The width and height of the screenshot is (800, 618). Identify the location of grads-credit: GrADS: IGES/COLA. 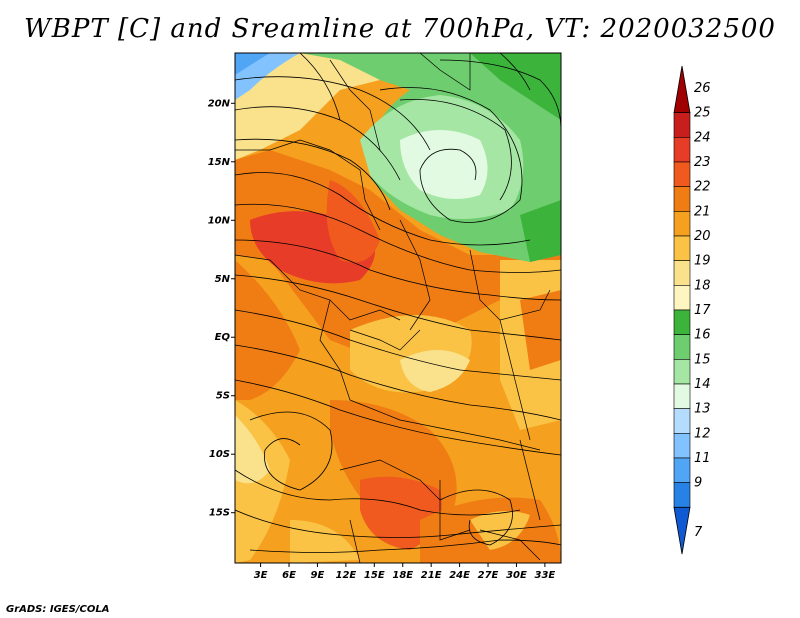
(58, 609).